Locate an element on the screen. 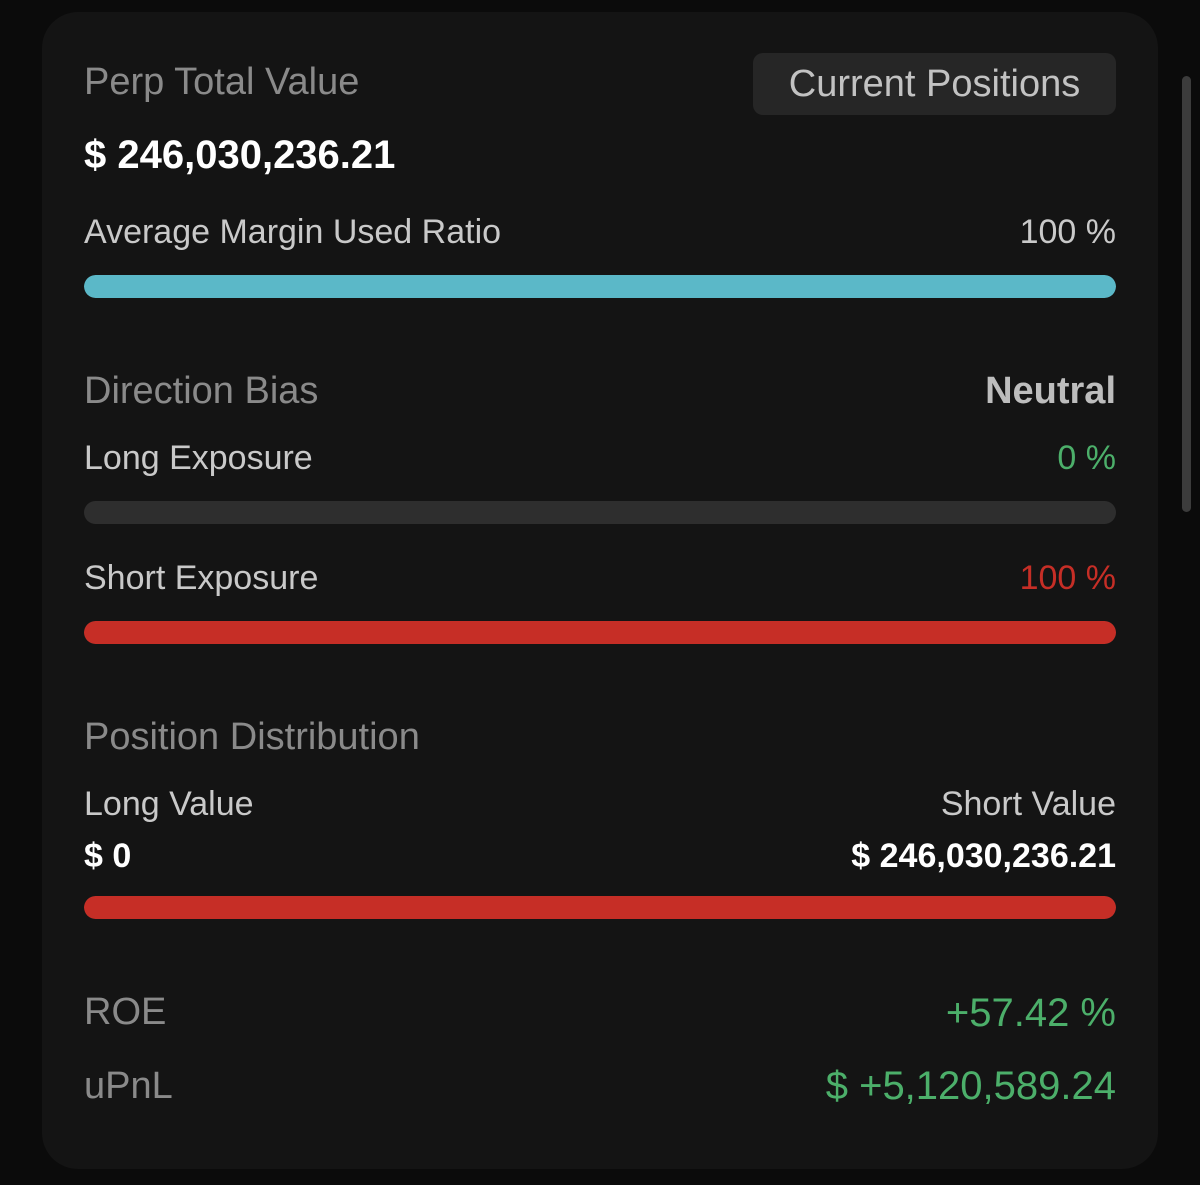 The image size is (1200, 1185). direction-bias-value: Neutral is located at coordinates (1050, 391).